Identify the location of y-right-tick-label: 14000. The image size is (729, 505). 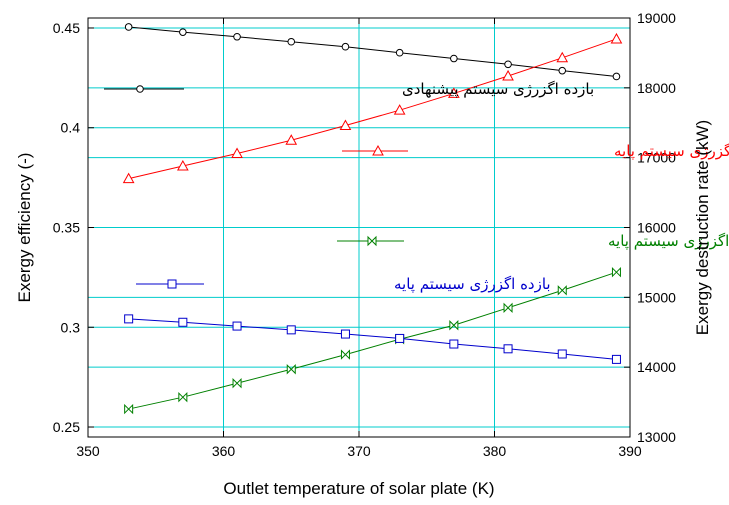
(656, 367).